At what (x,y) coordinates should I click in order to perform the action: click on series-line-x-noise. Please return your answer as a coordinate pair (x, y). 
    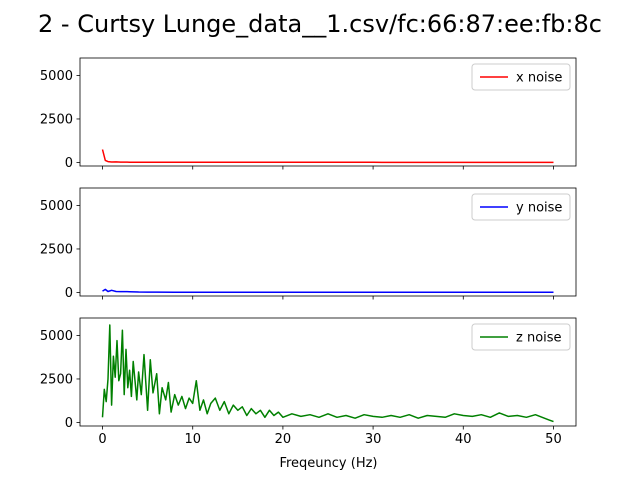
    Looking at the image, I should click on (327, 156).